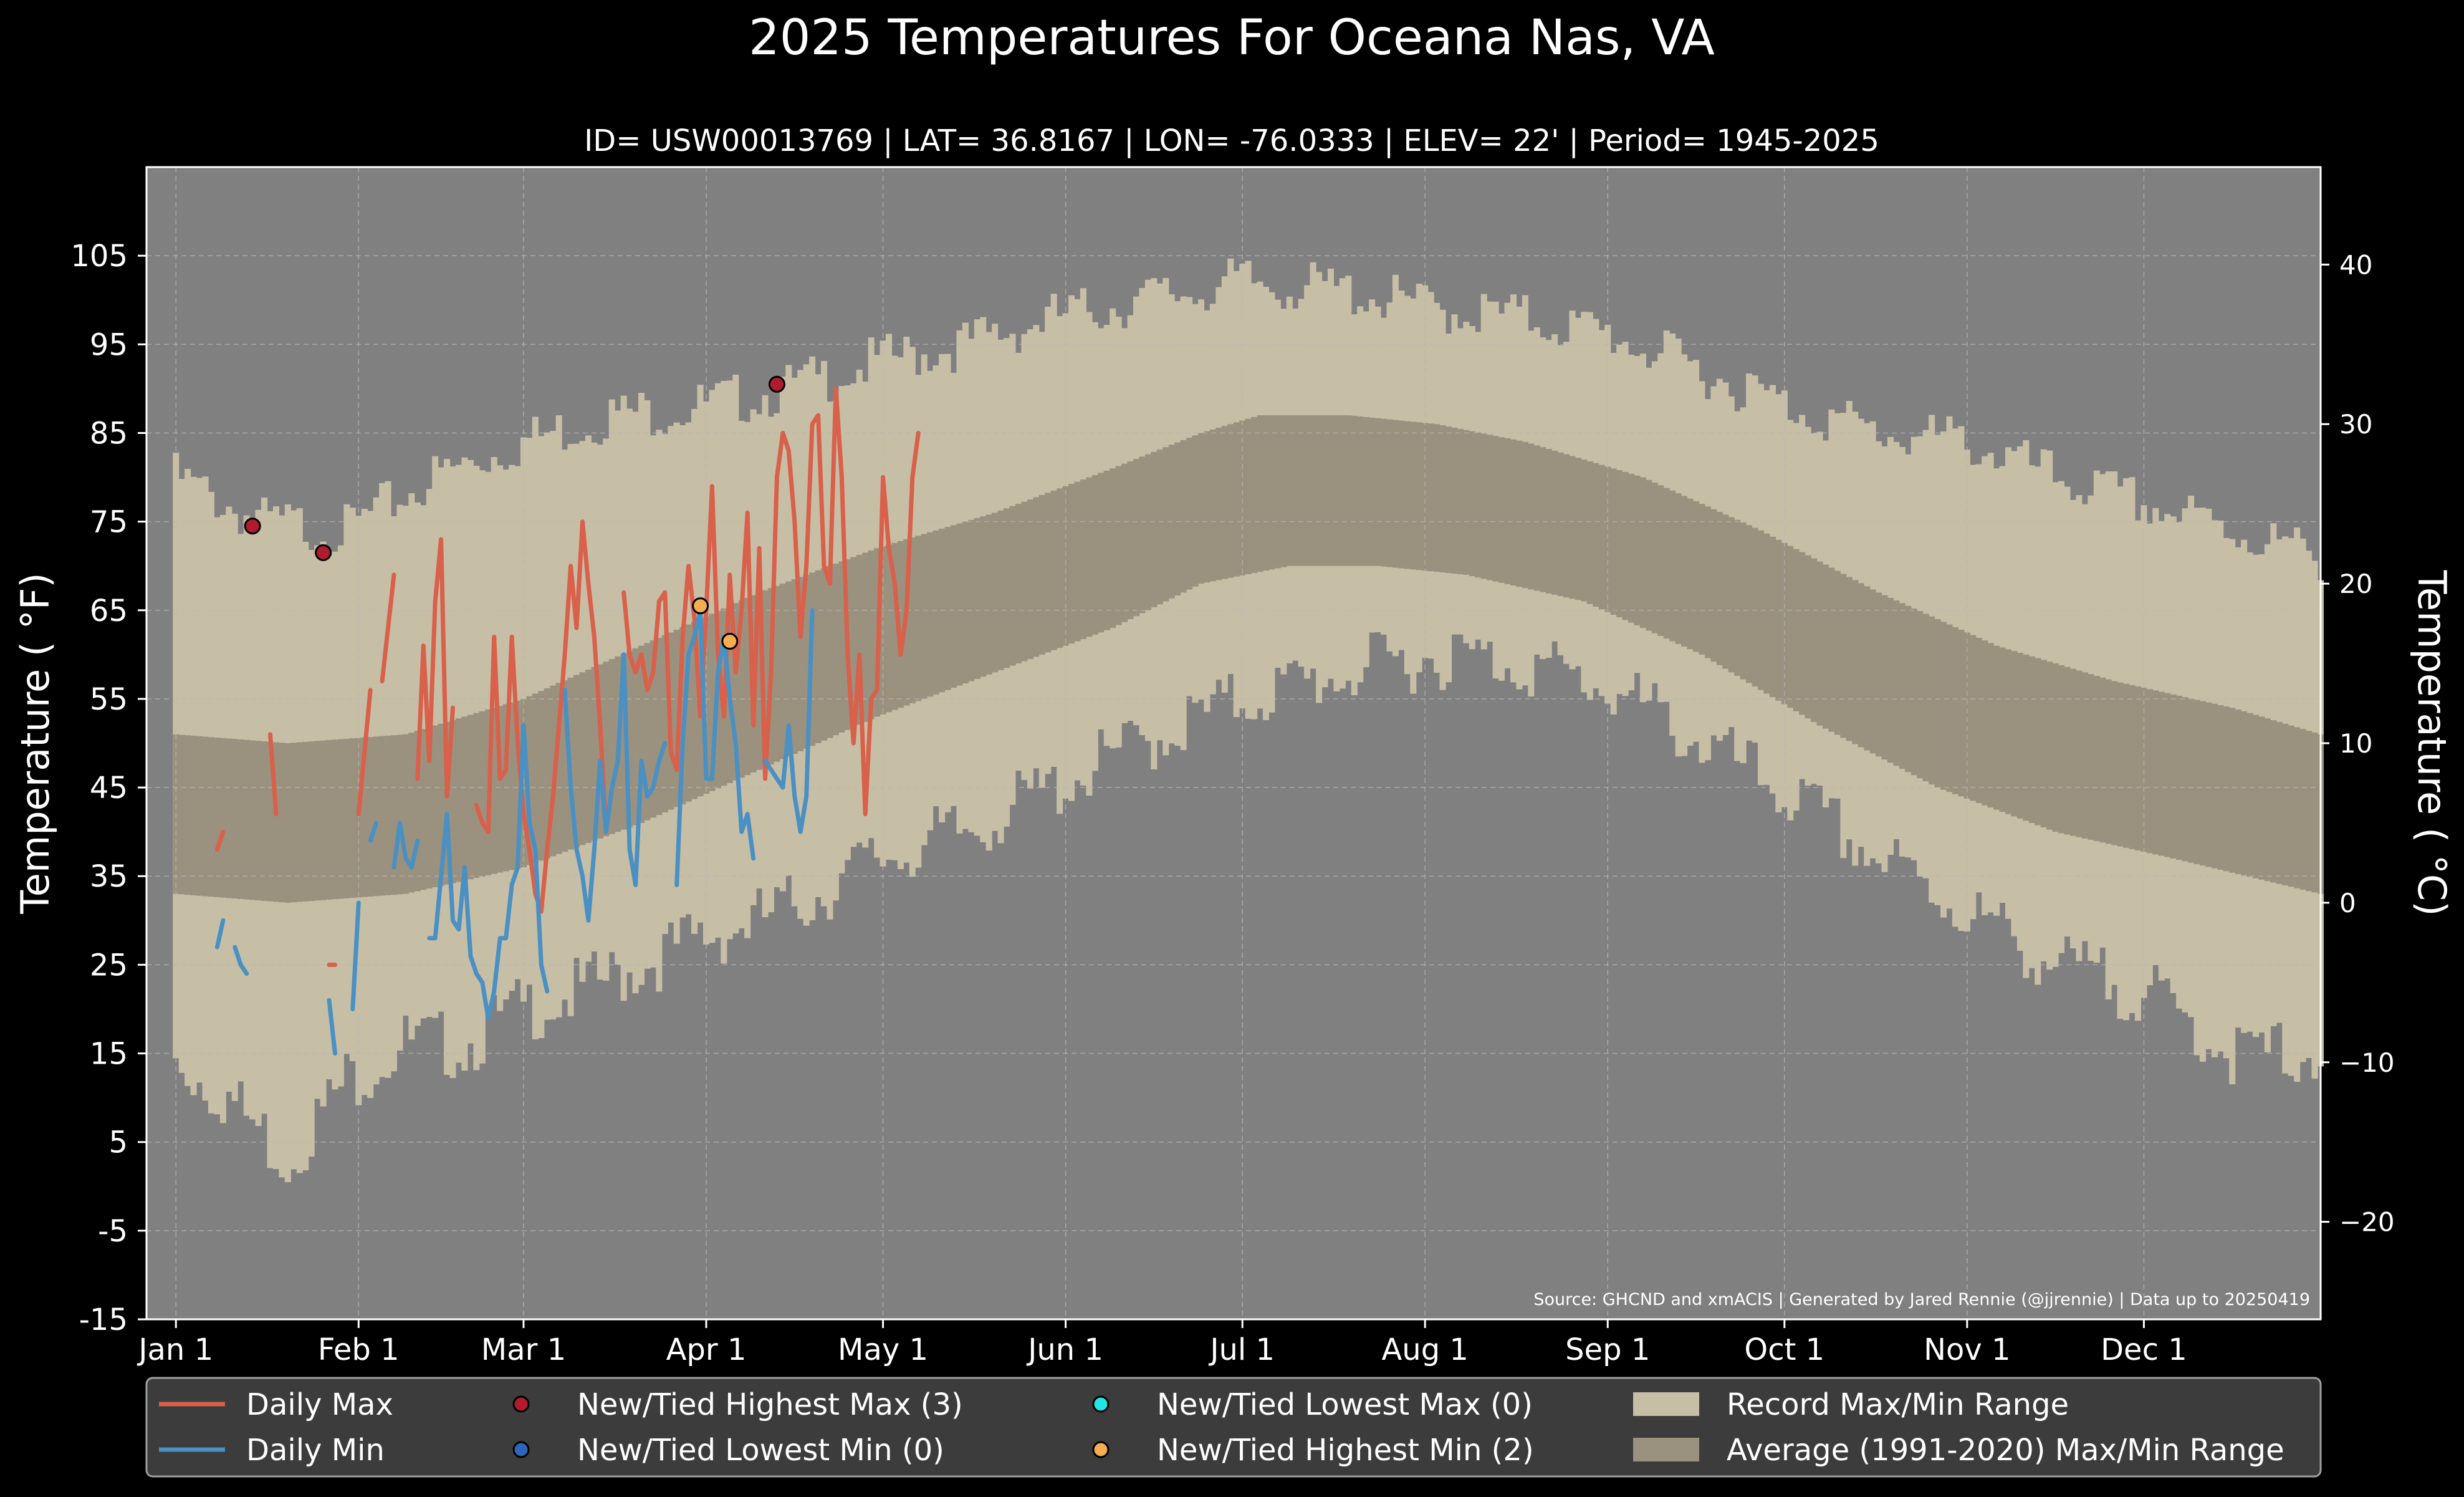 Image resolution: width=2464 pixels, height=1497 pixels. Describe the element at coordinates (521, 1449) in the screenshot. I see `legend-dot-swatch` at that location.